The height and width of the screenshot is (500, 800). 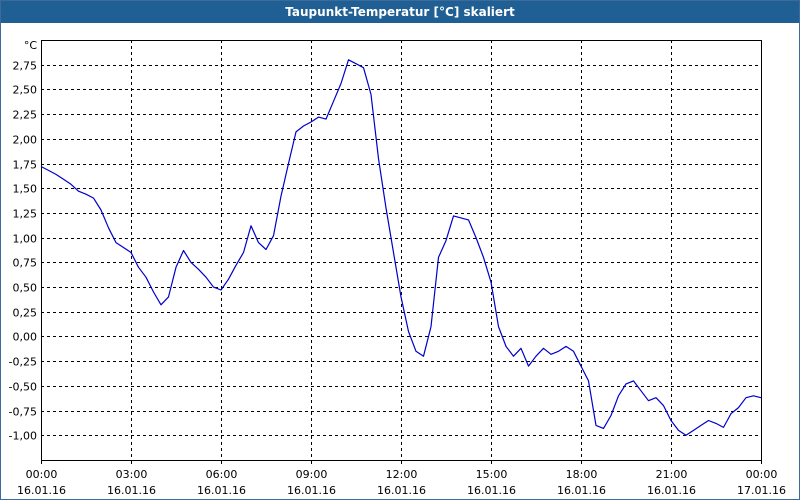 What do you see at coordinates (761, 490) in the screenshot?
I see `x-tick-date: 17.01.16` at bounding box center [761, 490].